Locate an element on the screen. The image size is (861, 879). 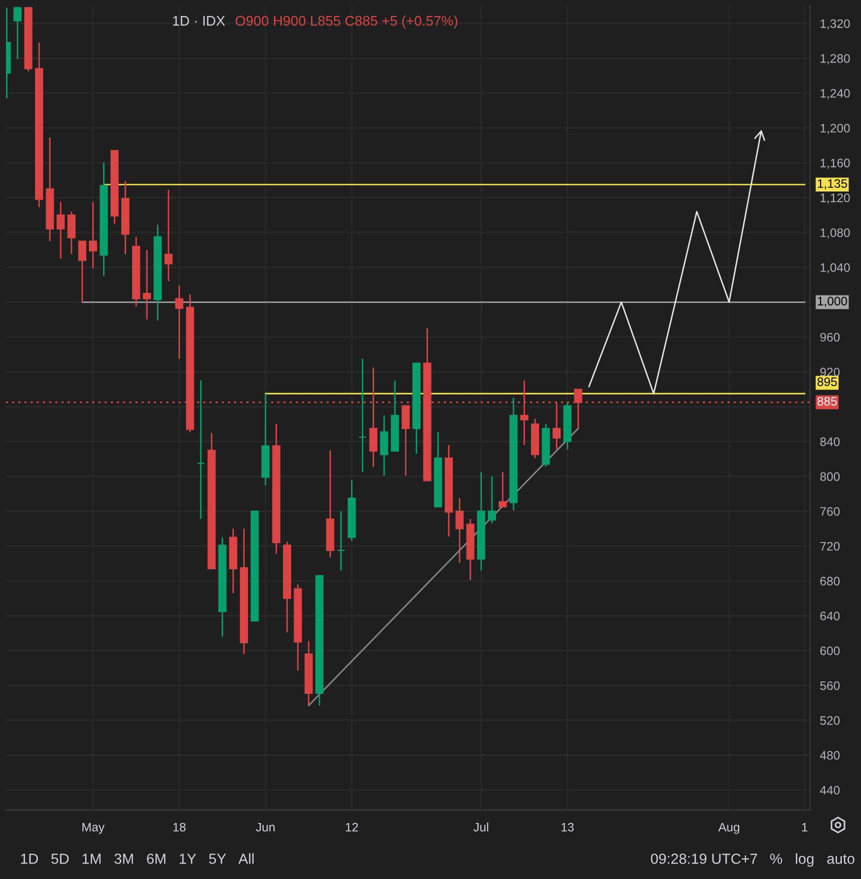
data-label: 1,000 is located at coordinates (833, 301).